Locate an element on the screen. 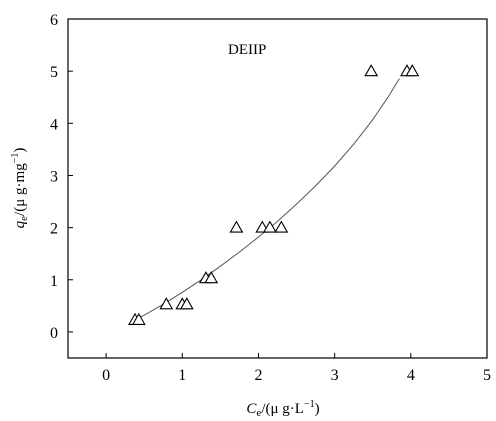 The height and width of the screenshot is (421, 496). x-tick-label: 5 is located at coordinates (487, 375).